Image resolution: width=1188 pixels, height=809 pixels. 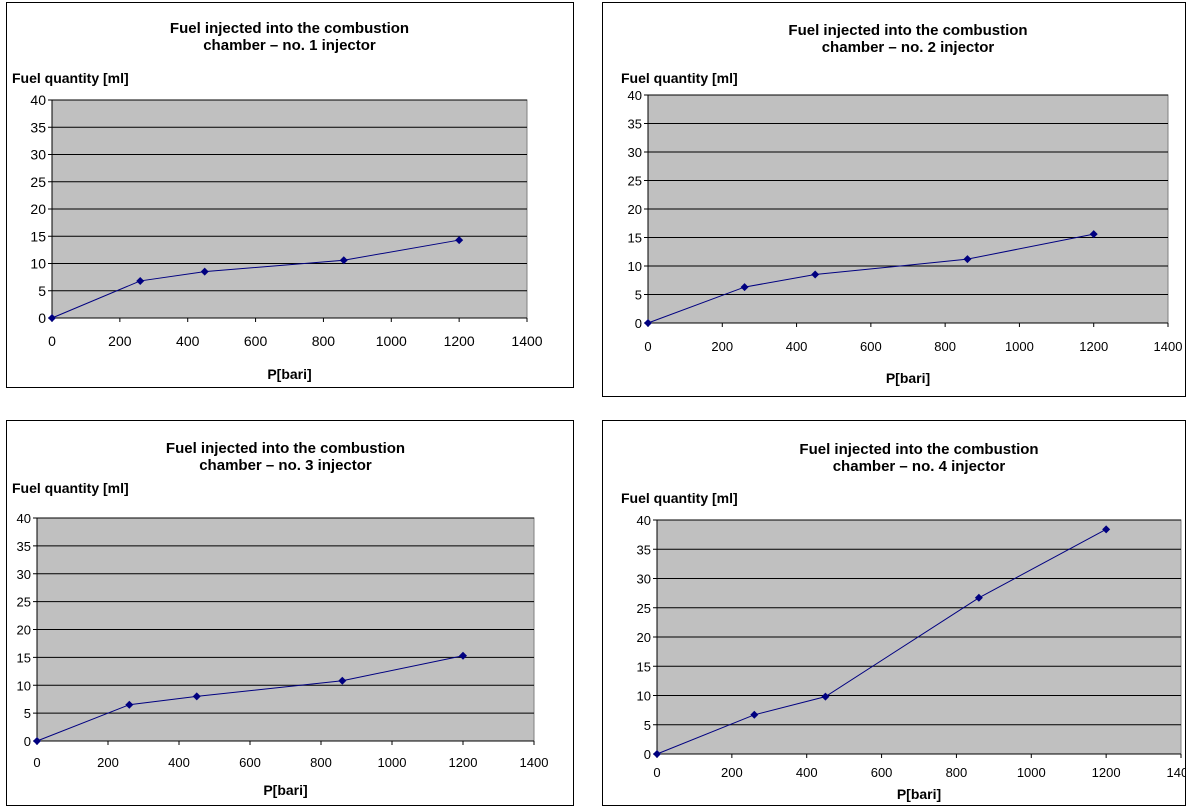 What do you see at coordinates (919, 466) in the screenshot?
I see `chart-title-line: chamber – no. 4 injector` at bounding box center [919, 466].